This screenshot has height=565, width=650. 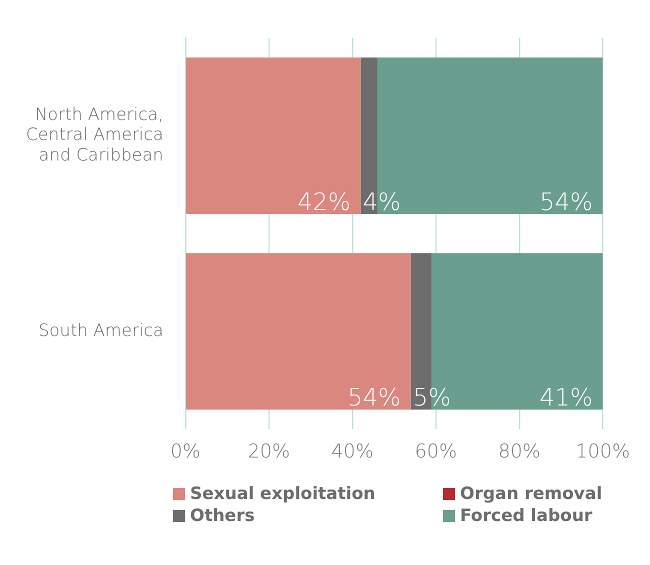 I want to click on data-label: 4%, so click(x=381, y=202).